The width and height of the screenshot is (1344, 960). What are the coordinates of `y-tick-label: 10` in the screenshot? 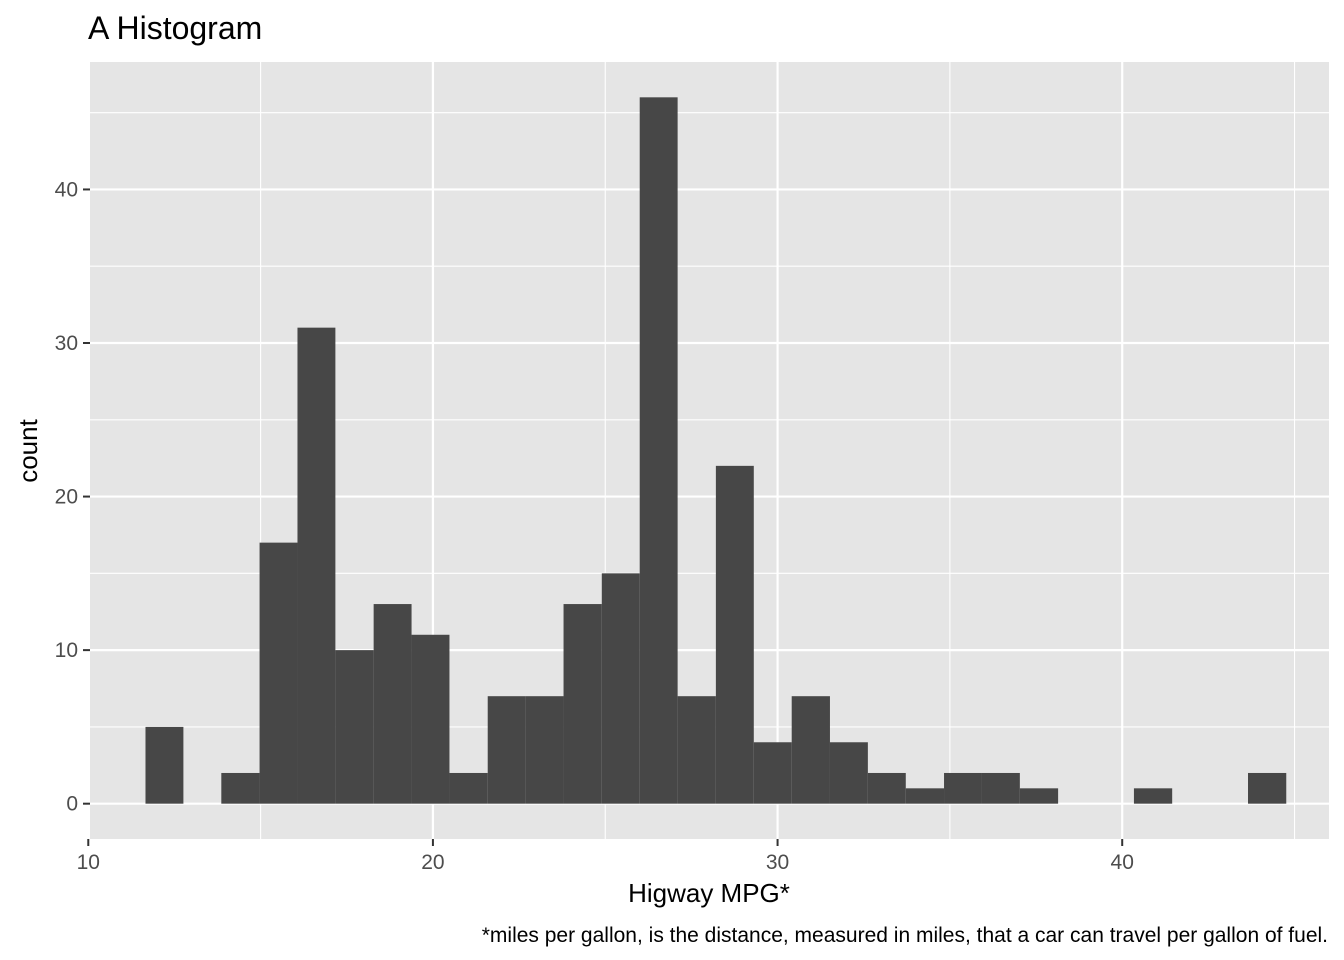 It's located at (66, 650).